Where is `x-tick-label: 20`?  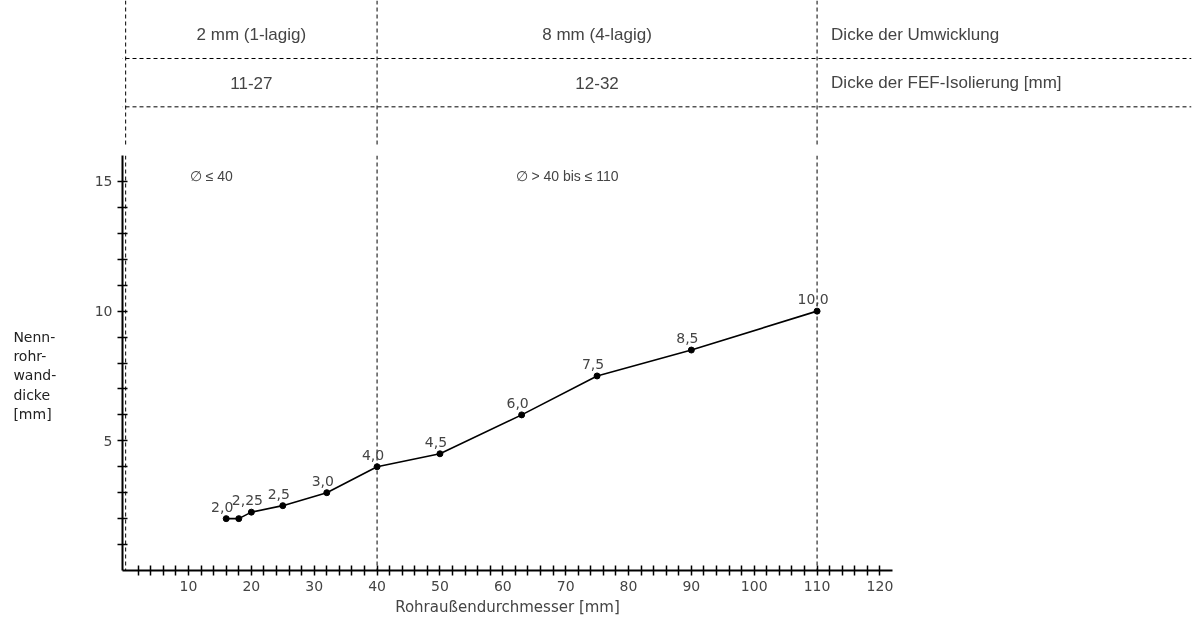
x-tick-label: 20 is located at coordinates (251, 585).